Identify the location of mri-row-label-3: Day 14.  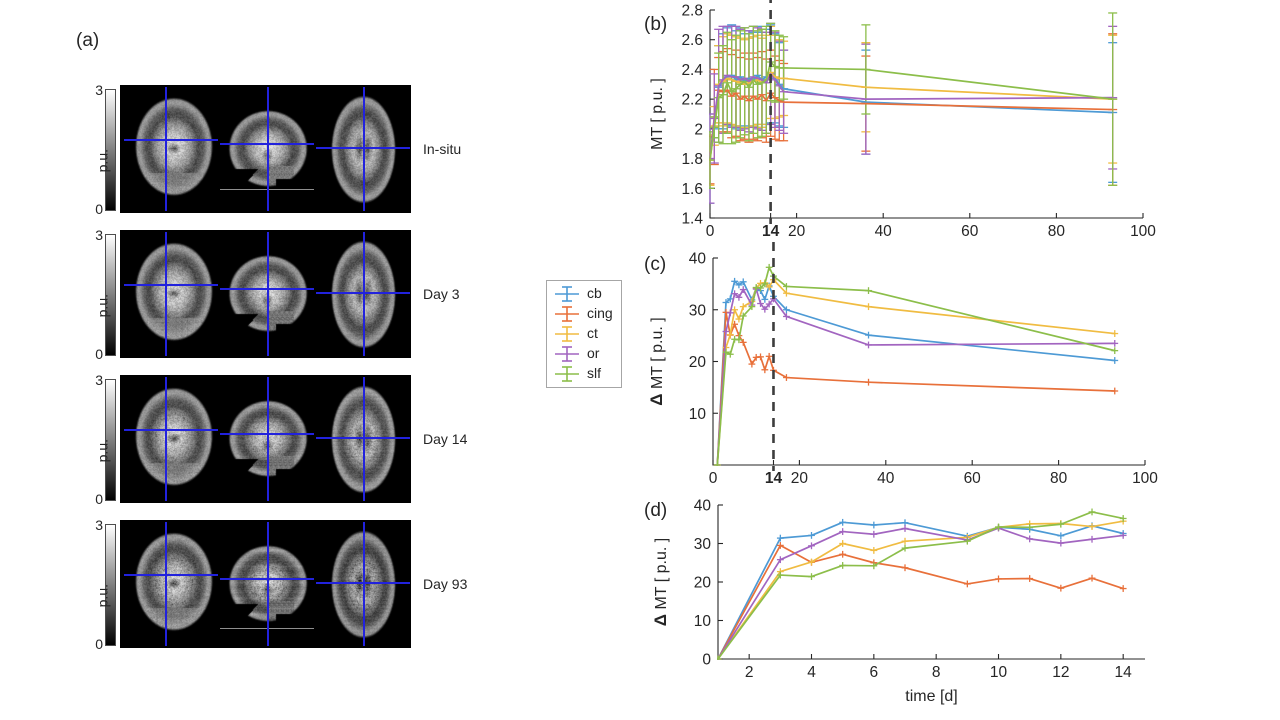
(445, 439).